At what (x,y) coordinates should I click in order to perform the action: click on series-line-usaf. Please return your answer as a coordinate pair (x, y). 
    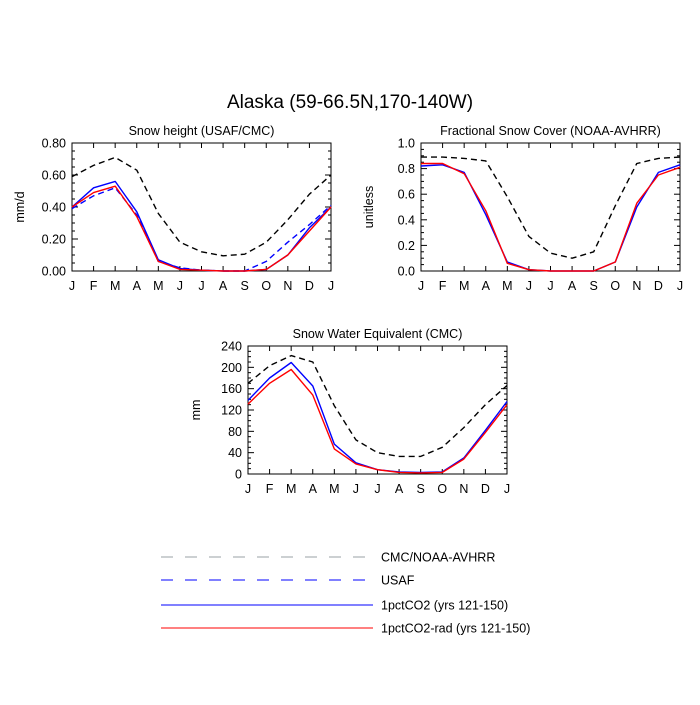
    Looking at the image, I should click on (201, 229).